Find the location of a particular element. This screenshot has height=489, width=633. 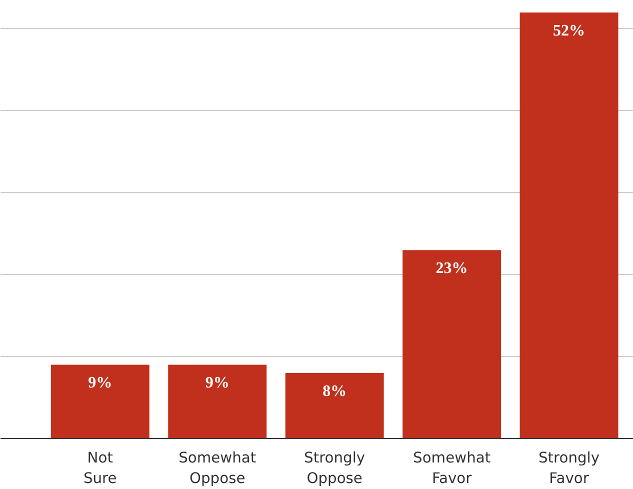

x-tick-label: Somewhat Oppose is located at coordinates (217, 468).